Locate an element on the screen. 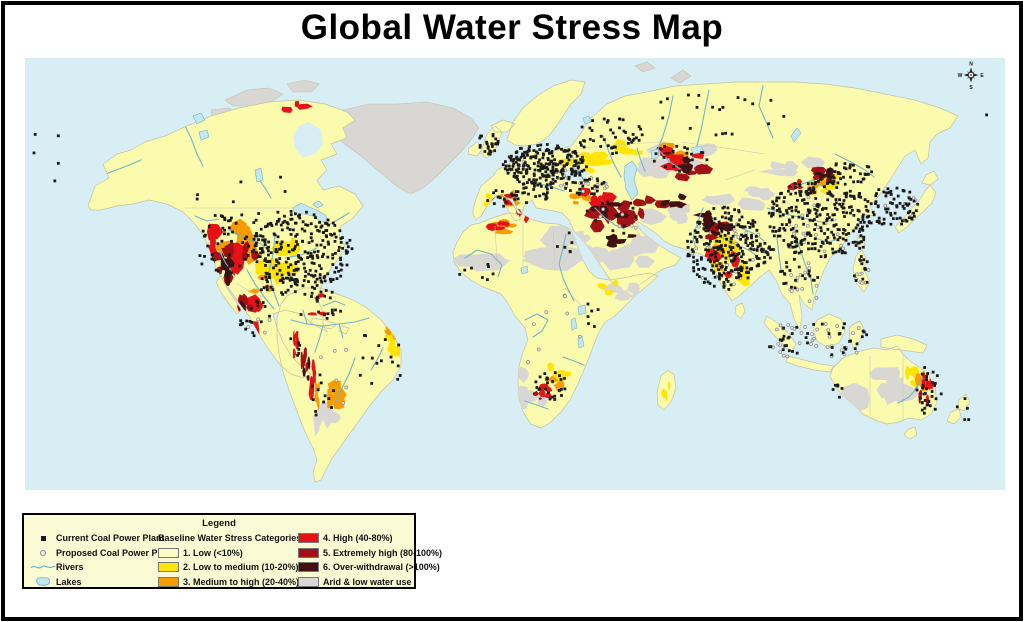 The image size is (1024, 622). stress-patch-cat4 is located at coordinates (215, 232).